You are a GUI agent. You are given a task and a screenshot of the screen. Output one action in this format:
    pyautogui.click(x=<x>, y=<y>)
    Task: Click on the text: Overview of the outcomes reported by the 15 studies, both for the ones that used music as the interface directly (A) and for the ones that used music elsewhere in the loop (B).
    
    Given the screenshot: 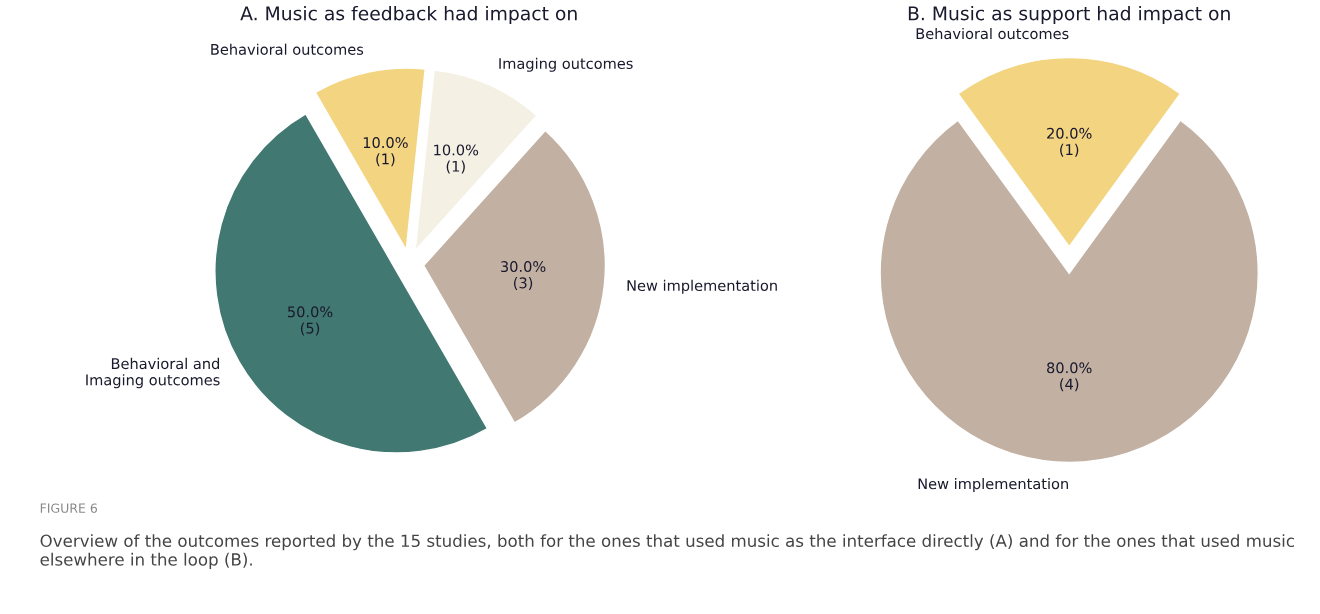 What is the action you would take?
    pyautogui.click(x=667, y=551)
    